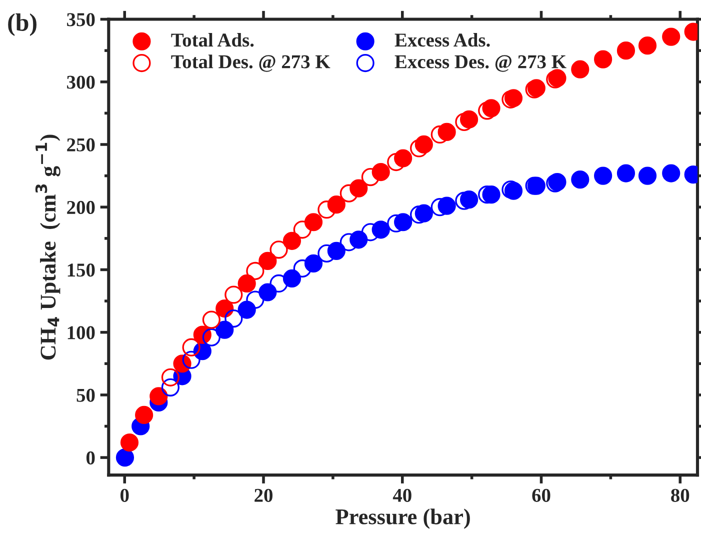 The width and height of the screenshot is (701, 535). What do you see at coordinates (47, 247) in the screenshot?
I see `y-axis-title: CH$_{4}$ Uptake (cm$^{3}$ g$^{−1}$)` at bounding box center [47, 247].